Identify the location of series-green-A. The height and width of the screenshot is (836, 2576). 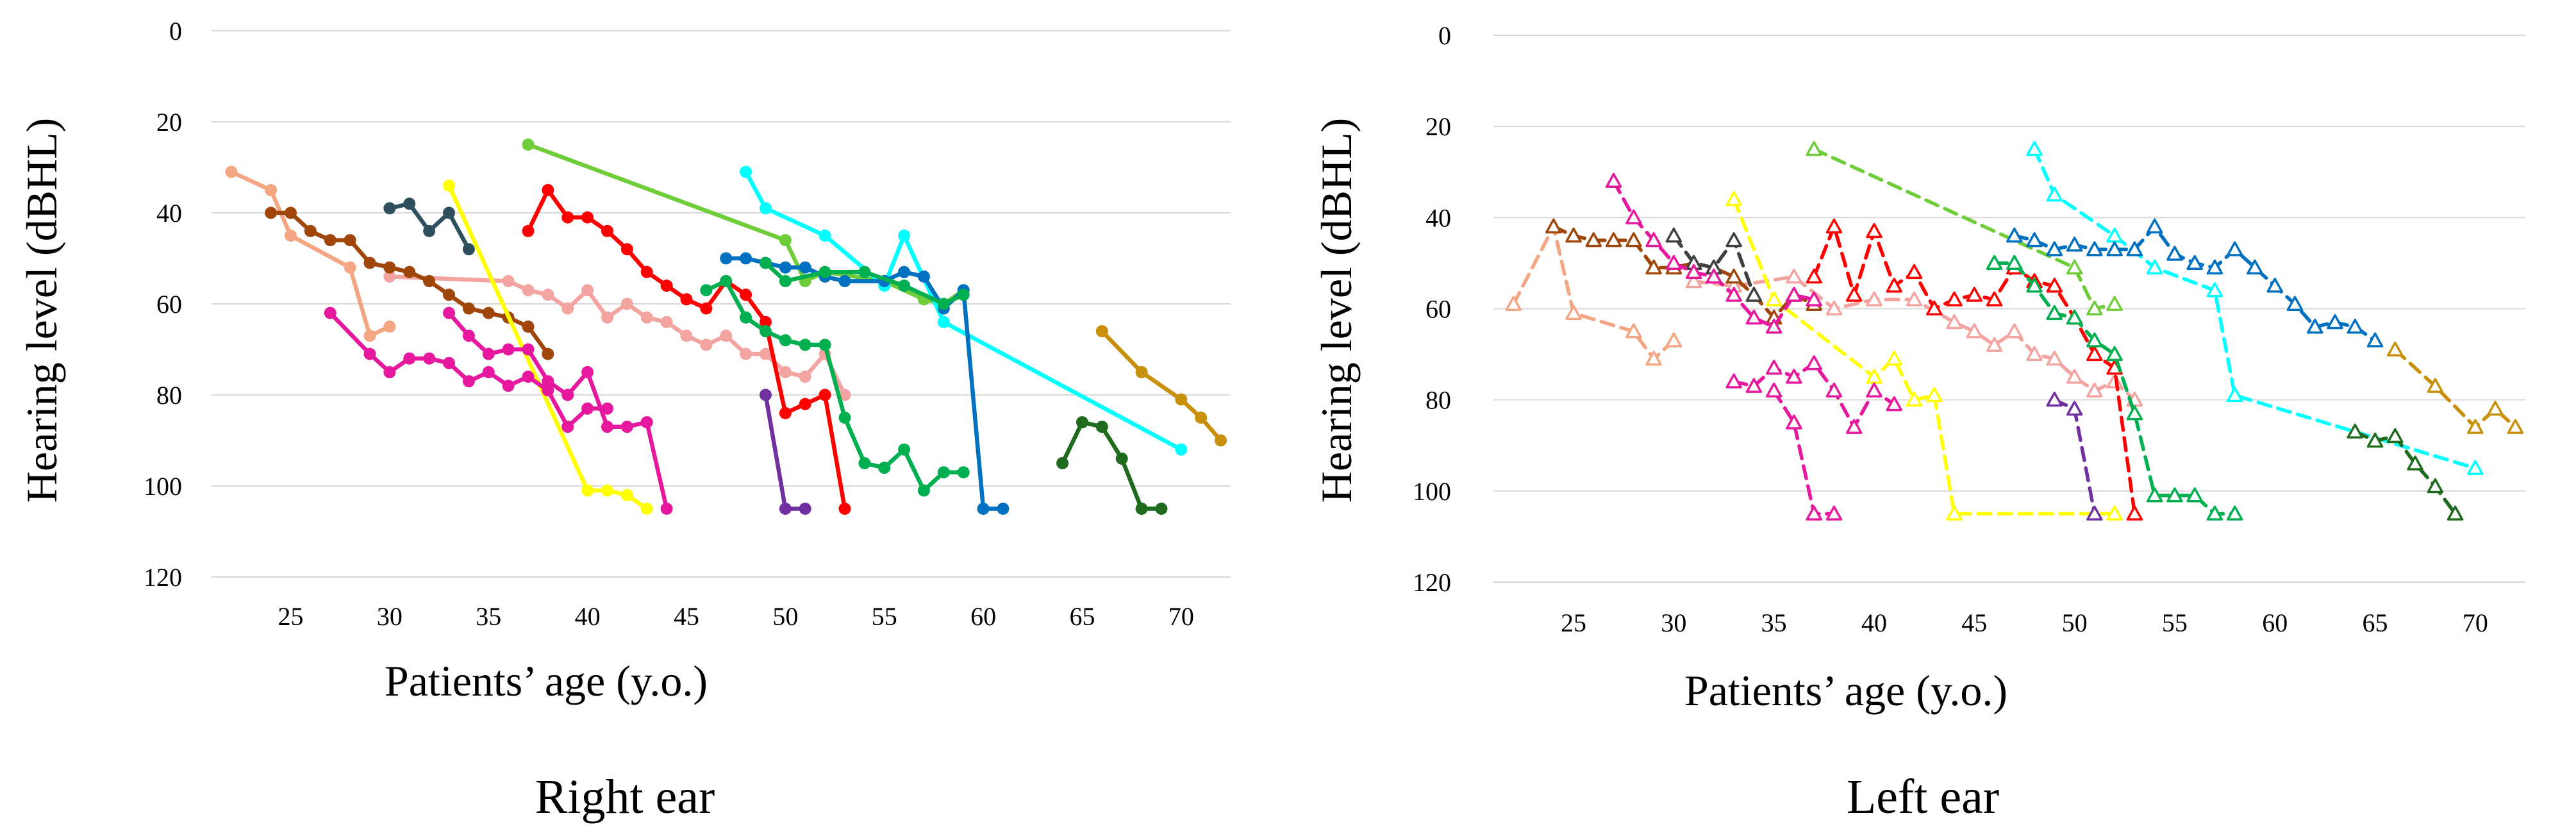
(835, 386).